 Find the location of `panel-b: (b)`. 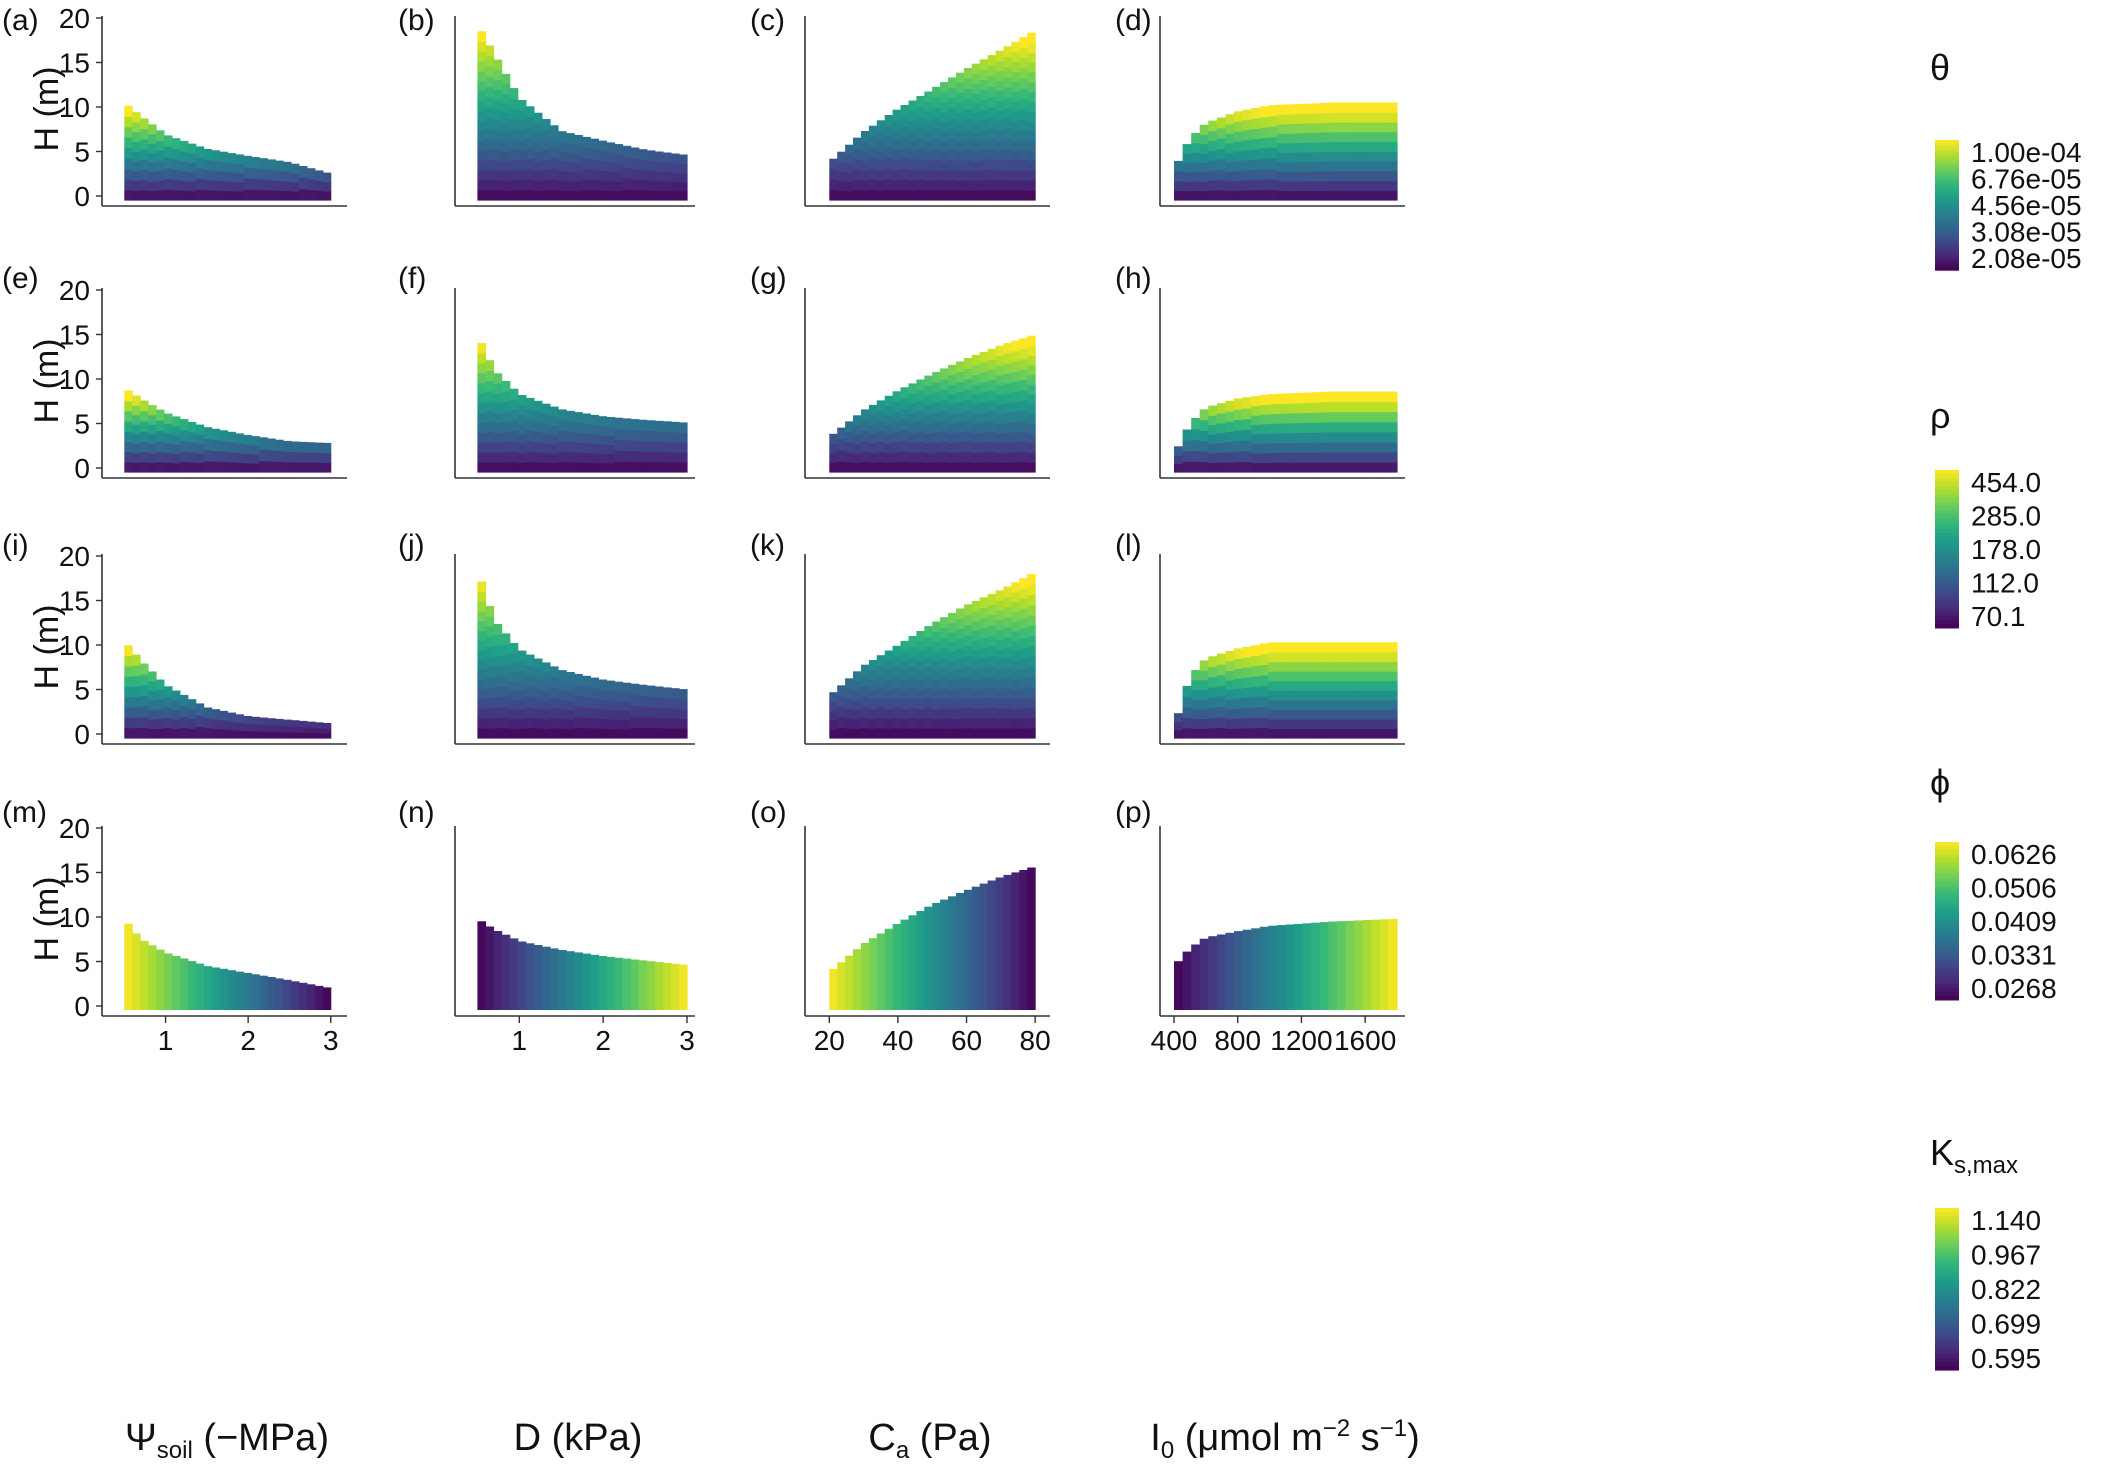

panel-b: (b) is located at coordinates (546, 105).